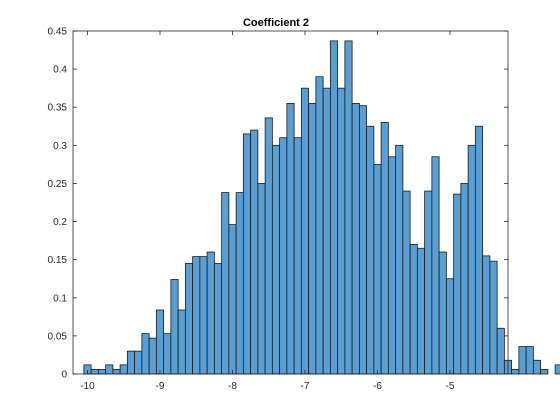  What do you see at coordinates (60, 222) in the screenshot?
I see `y-tick-label: 0.2` at bounding box center [60, 222].